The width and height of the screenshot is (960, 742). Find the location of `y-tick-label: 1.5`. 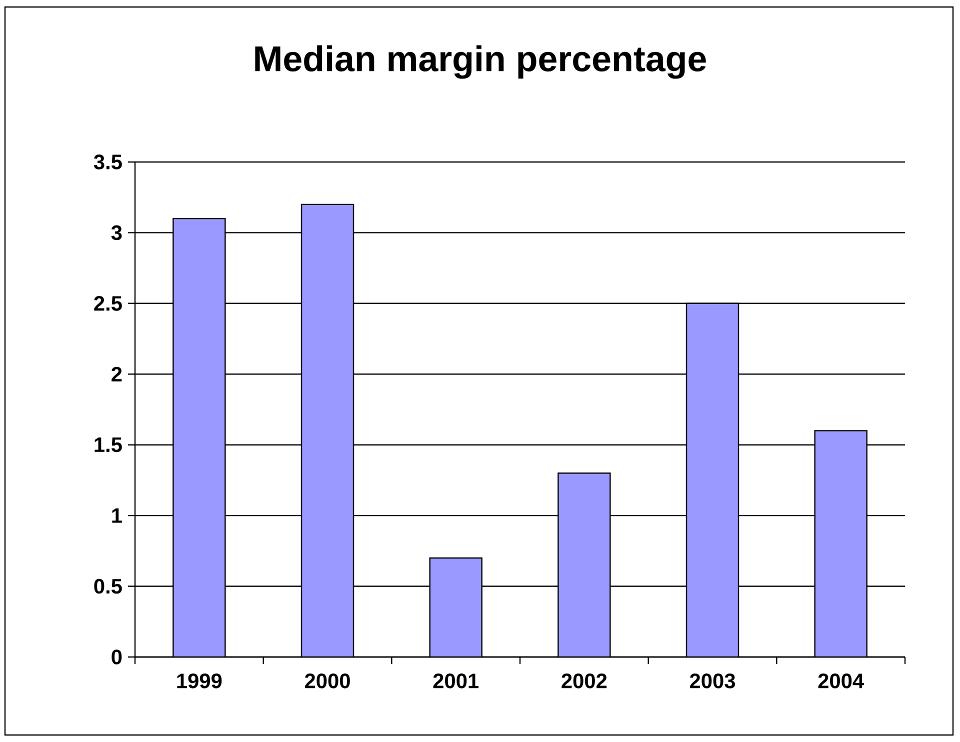

y-tick-label: 1.5 is located at coordinates (108, 445).